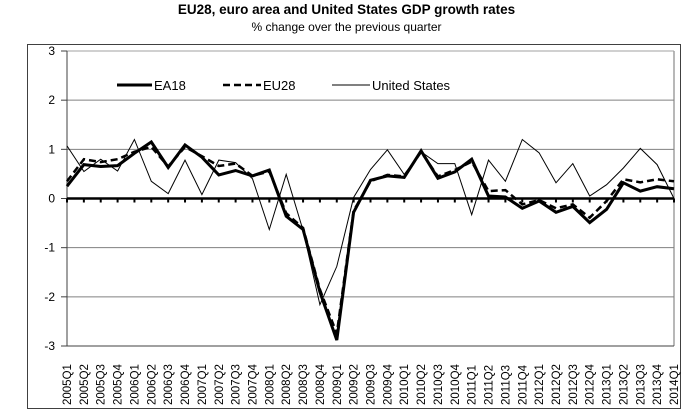 This screenshot has width=693, height=418. I want to click on legend-label: EU28, so click(279, 85).